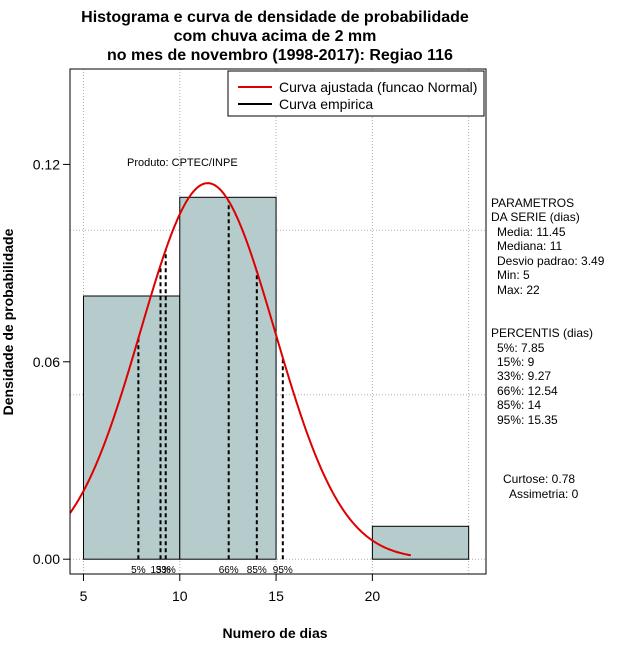 Image resolution: width=640 pixels, height=660 pixels. What do you see at coordinates (166, 570) in the screenshot?
I see `percentile-label-3: 33%` at bounding box center [166, 570].